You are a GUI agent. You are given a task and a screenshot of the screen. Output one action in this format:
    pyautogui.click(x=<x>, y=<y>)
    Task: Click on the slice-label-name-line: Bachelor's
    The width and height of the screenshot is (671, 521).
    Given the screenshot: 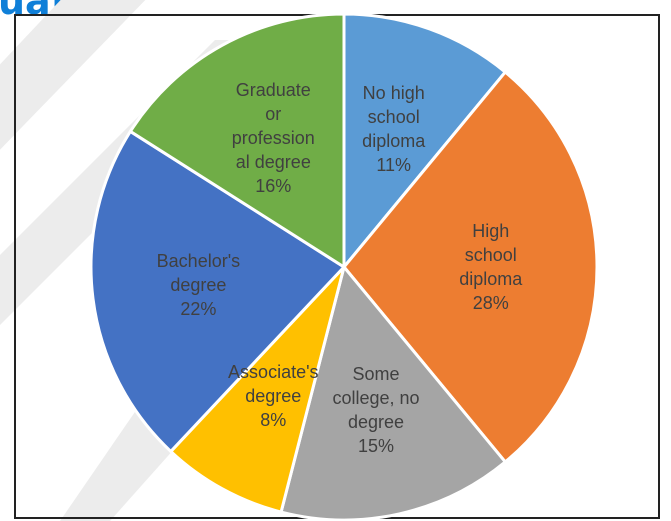 What is the action you would take?
    pyautogui.click(x=198, y=261)
    